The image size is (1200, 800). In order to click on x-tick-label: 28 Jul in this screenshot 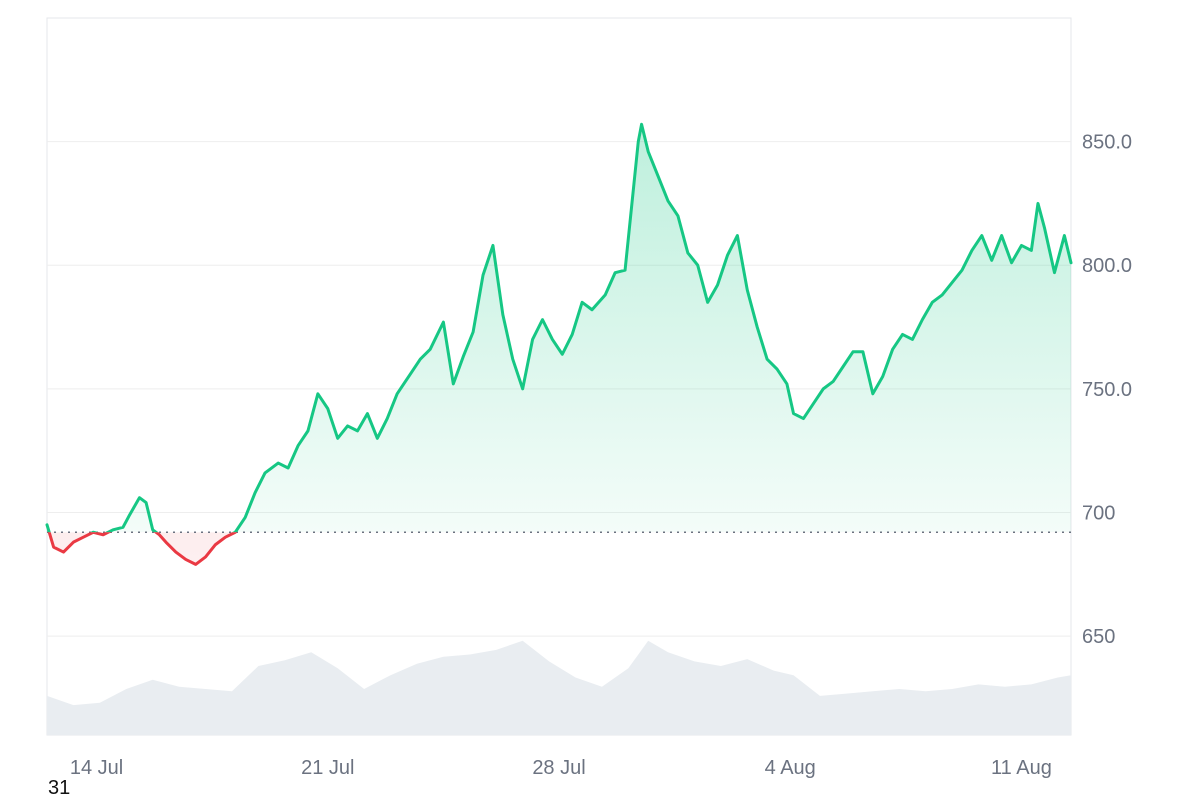, I will do `click(558, 768)`.